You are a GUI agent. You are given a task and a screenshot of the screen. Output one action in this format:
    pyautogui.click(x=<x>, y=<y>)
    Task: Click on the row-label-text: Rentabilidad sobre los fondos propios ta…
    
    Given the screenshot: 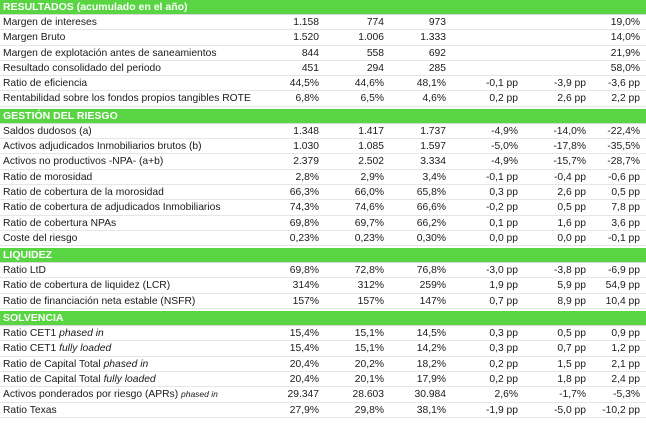 What is the action you would take?
    pyautogui.click(x=127, y=99)
    